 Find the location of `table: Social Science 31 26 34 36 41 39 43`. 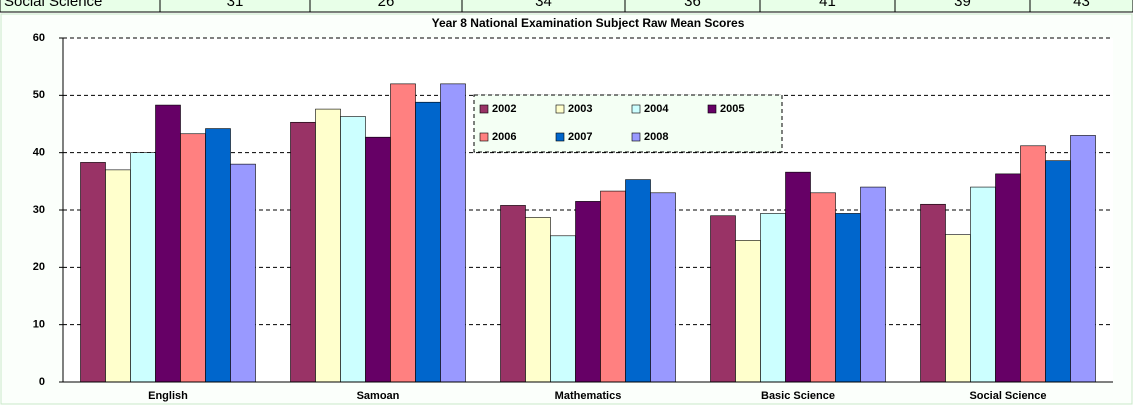

table: Social Science 31 26 34 36 41 39 43 is located at coordinates (566, 6).